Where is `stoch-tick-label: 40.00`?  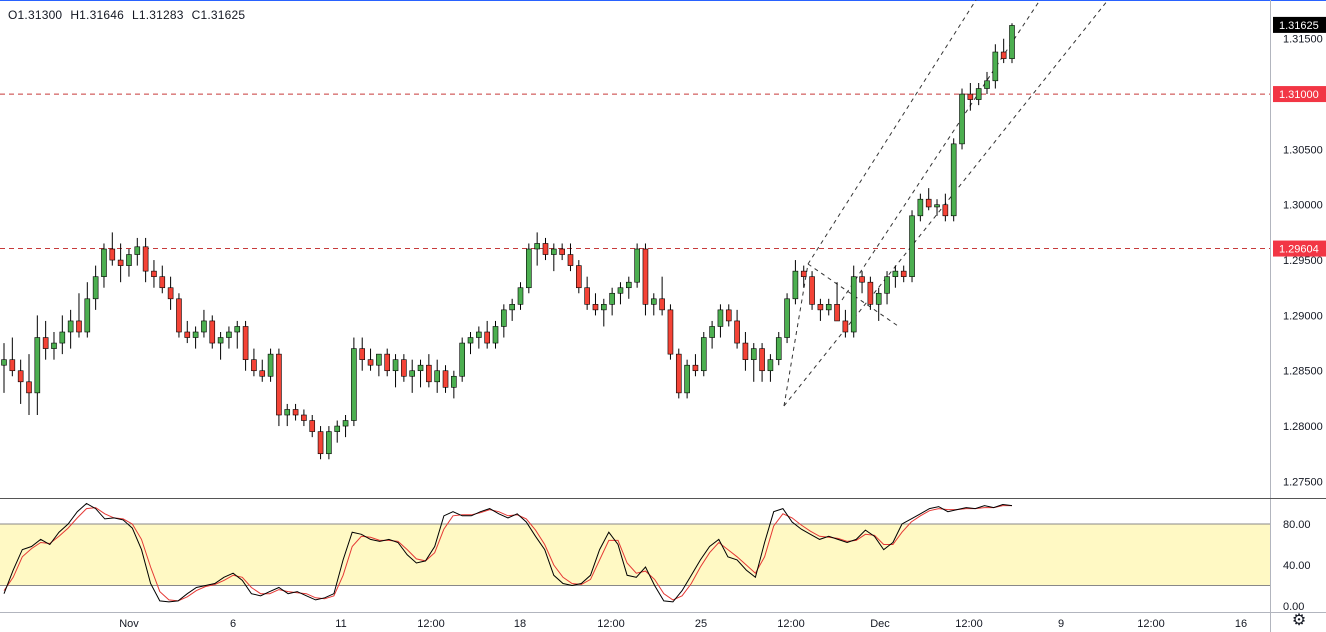 stoch-tick-label: 40.00 is located at coordinates (1297, 566).